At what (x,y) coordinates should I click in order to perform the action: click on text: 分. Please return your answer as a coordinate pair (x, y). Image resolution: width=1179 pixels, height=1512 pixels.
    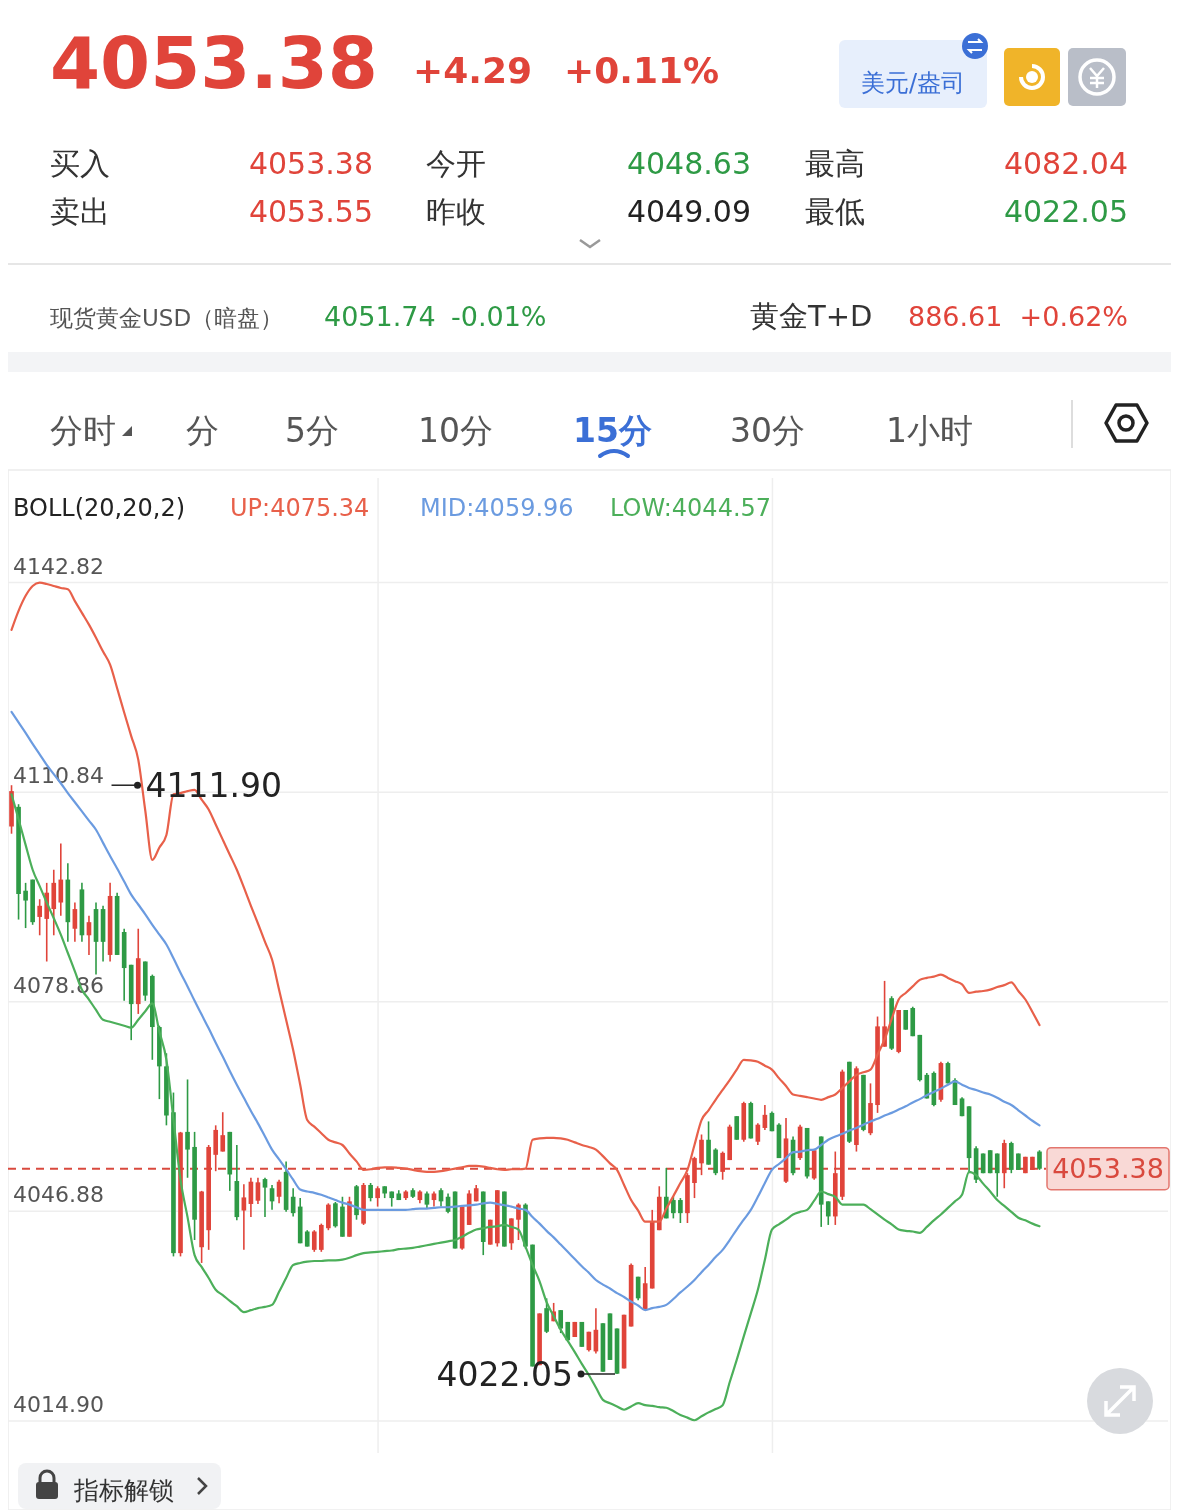
    Looking at the image, I should click on (202, 430).